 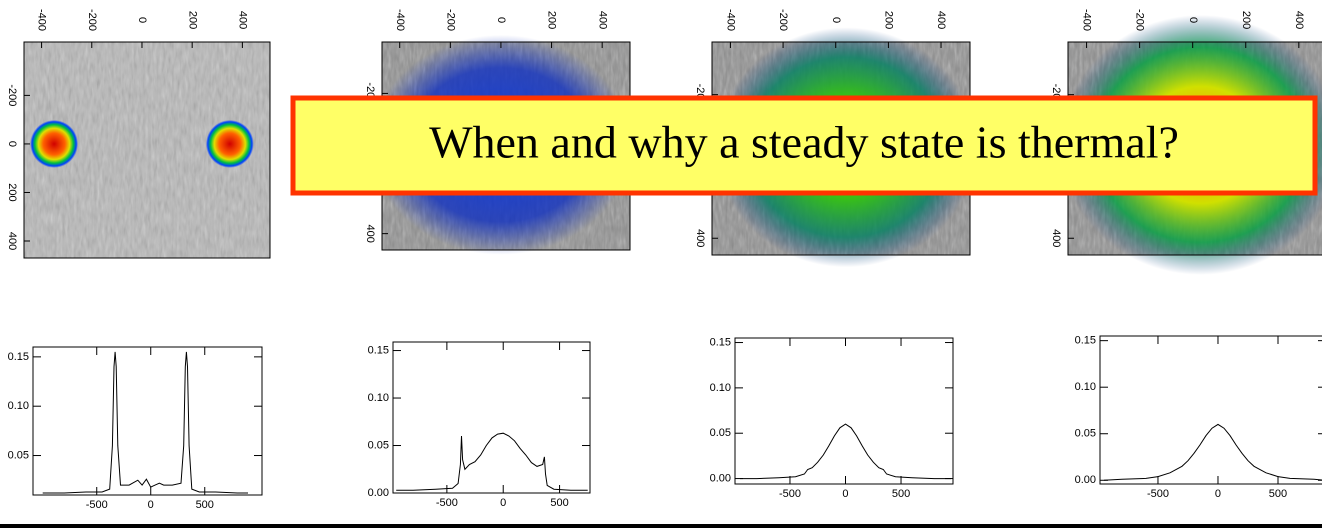 What do you see at coordinates (12, 95) in the screenshot?
I see `y-tick-label: -200` at bounding box center [12, 95].